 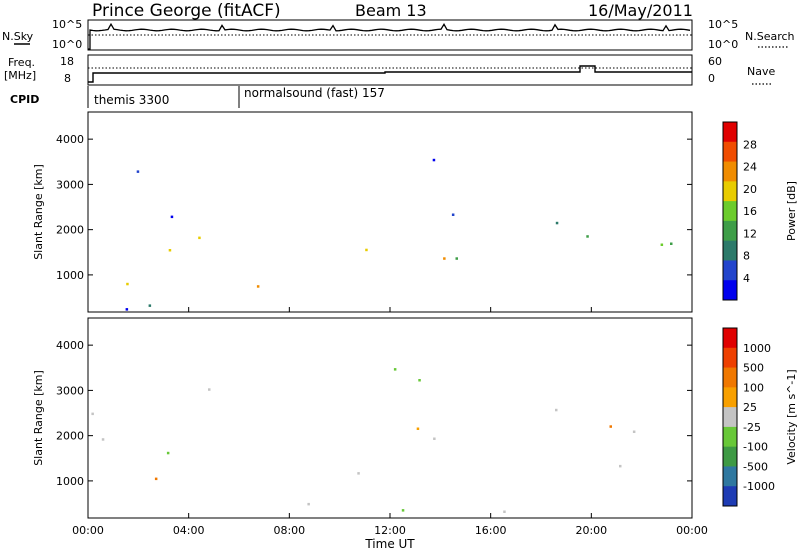 I want to click on freq-left-tick-bottom: 8, so click(x=67, y=78).